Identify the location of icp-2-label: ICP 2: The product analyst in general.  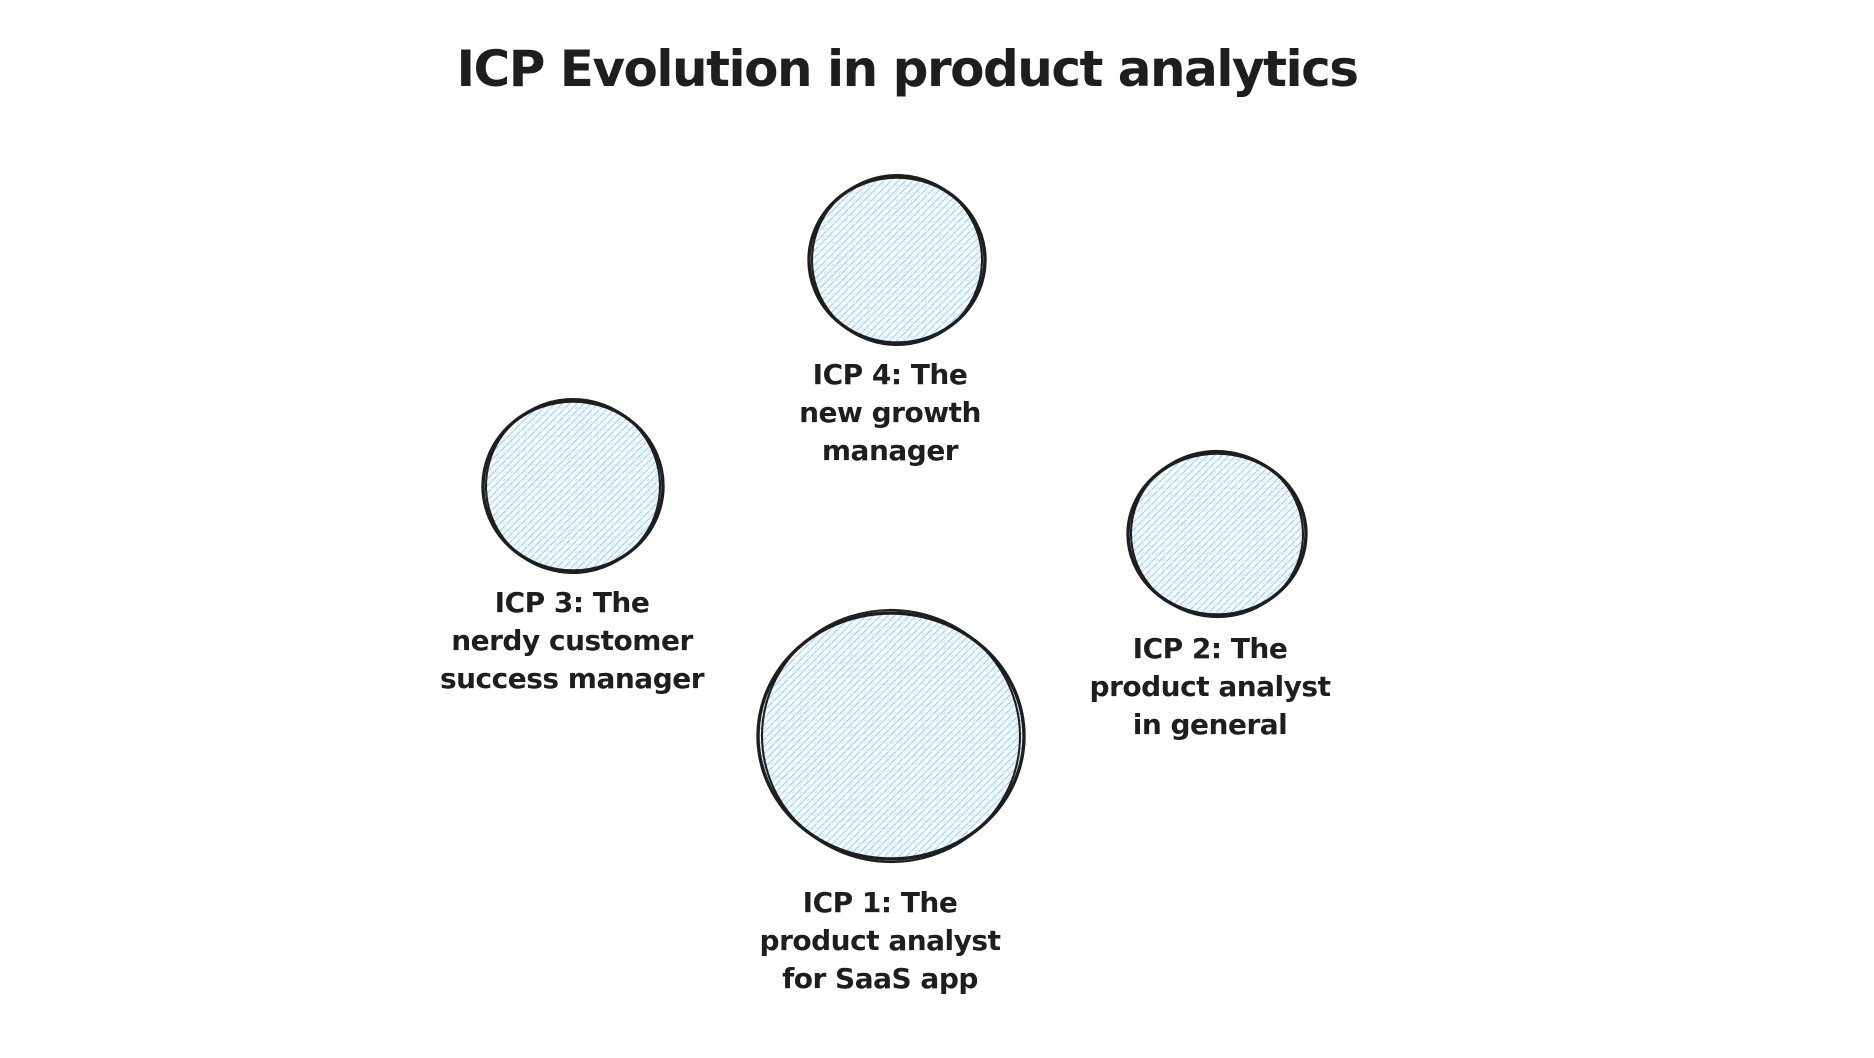
(1210, 686).